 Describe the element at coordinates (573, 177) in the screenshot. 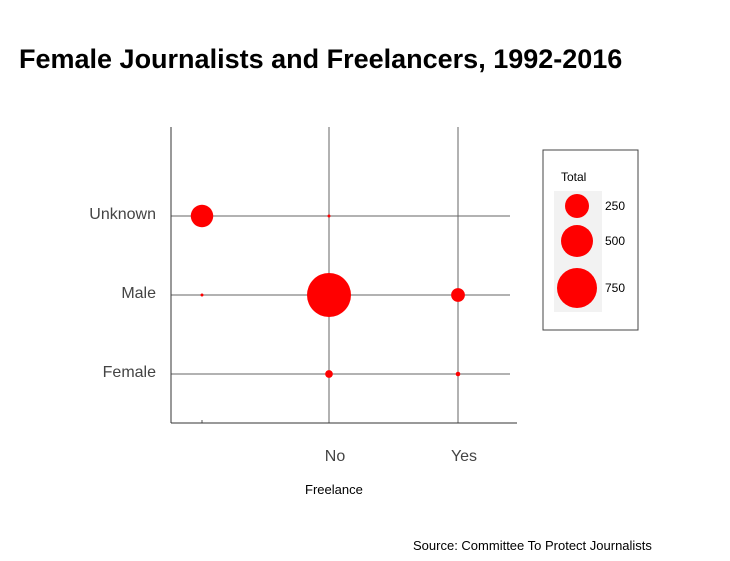

I see `legend-title: Total` at that location.